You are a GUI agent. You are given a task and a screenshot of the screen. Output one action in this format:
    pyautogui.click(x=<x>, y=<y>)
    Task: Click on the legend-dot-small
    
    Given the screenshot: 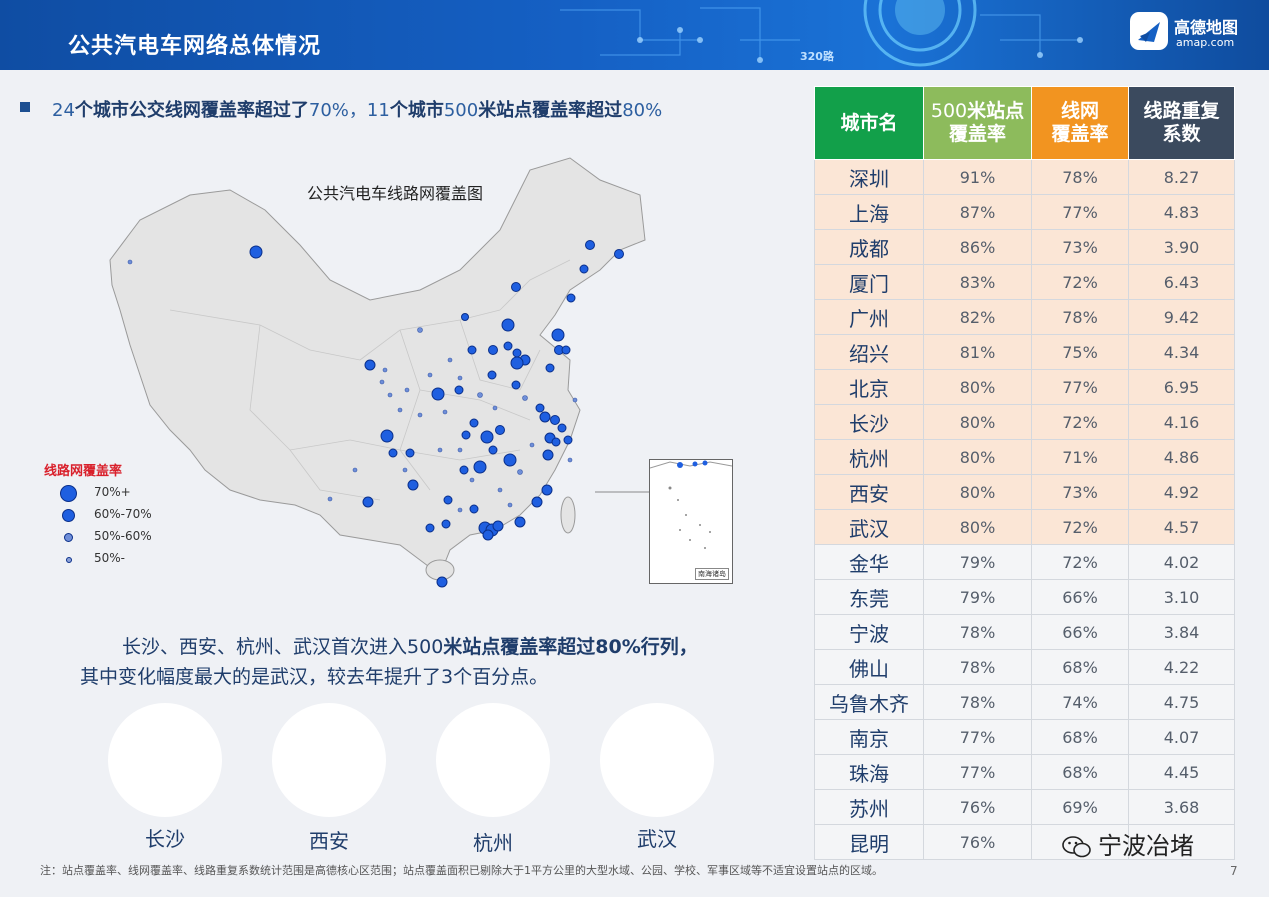 What is the action you would take?
    pyautogui.click(x=68, y=537)
    